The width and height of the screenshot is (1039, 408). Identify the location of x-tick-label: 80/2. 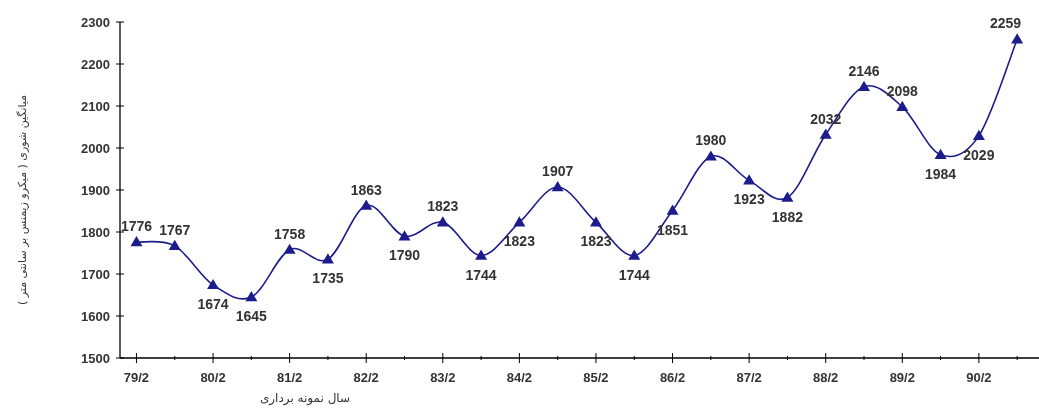
(213, 377).